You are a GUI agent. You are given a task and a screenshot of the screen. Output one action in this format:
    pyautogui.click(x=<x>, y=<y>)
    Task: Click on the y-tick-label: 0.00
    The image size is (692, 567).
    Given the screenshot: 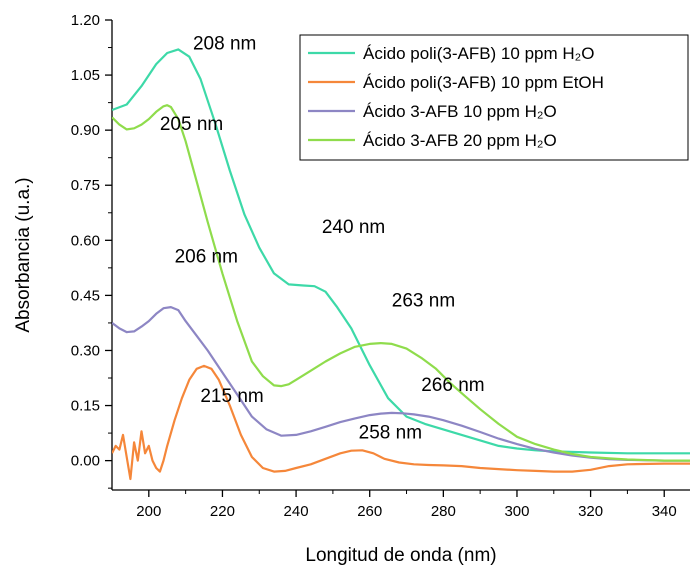 What is the action you would take?
    pyautogui.click(x=85, y=461)
    